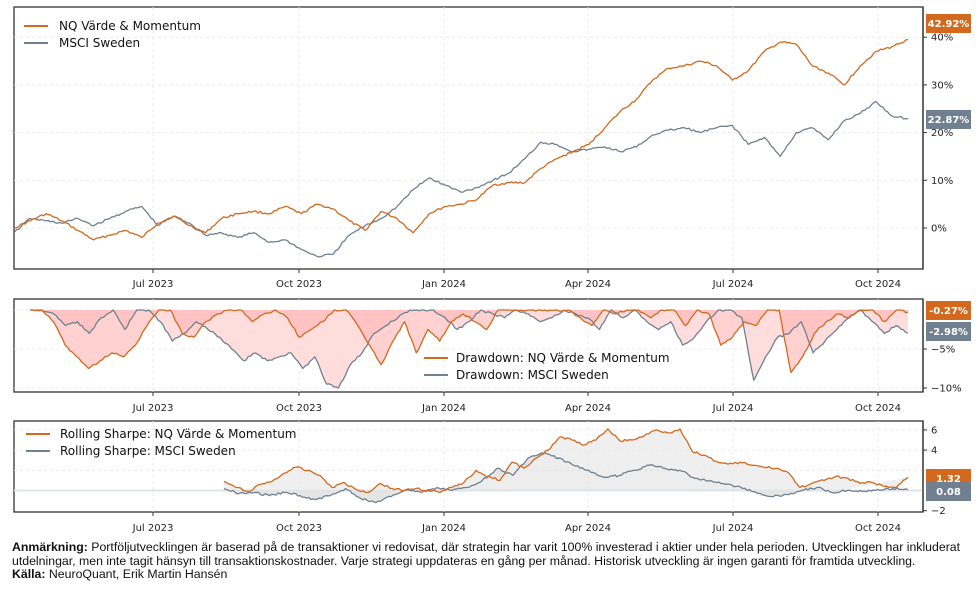 The width and height of the screenshot is (978, 607). I want to click on legend: NQ Värde & Momentum MSCI Sweden, so click(112, 34).